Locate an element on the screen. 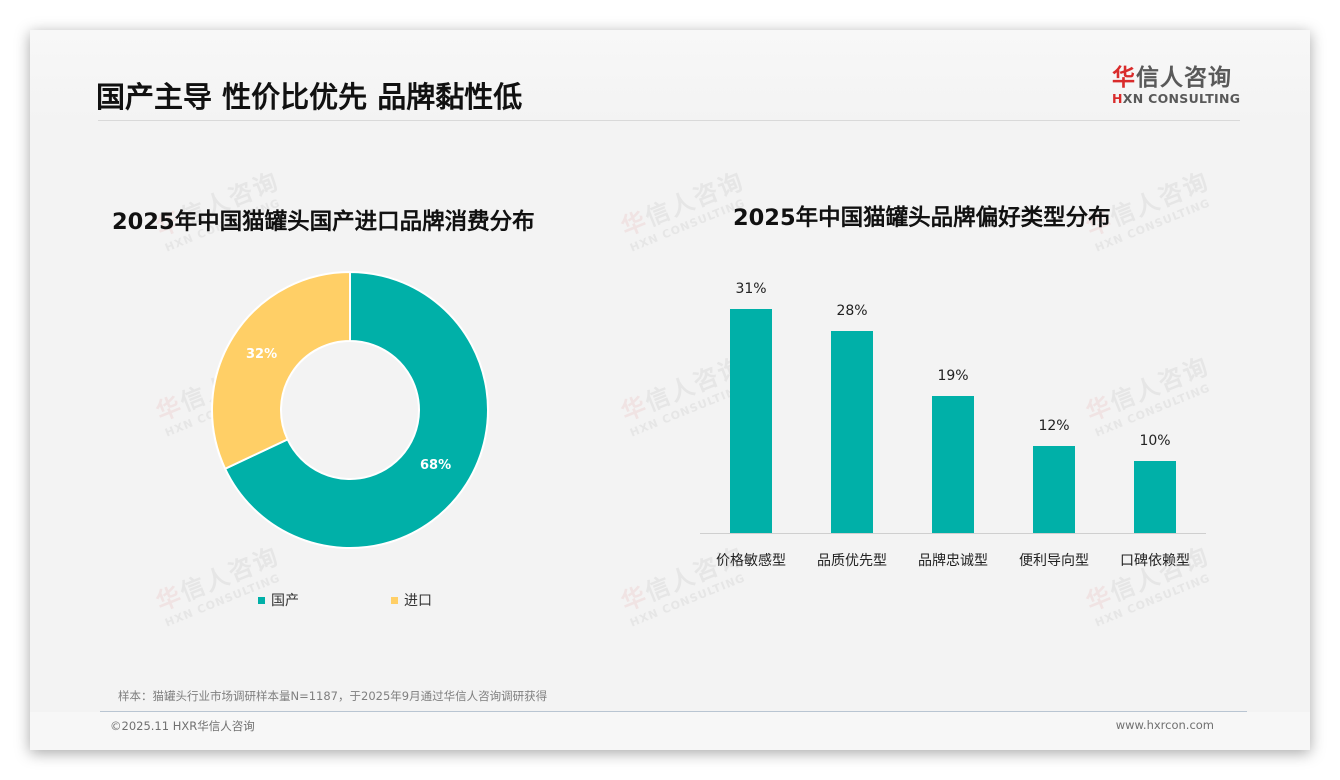  bar-value-label: 31% is located at coordinates (751, 288).